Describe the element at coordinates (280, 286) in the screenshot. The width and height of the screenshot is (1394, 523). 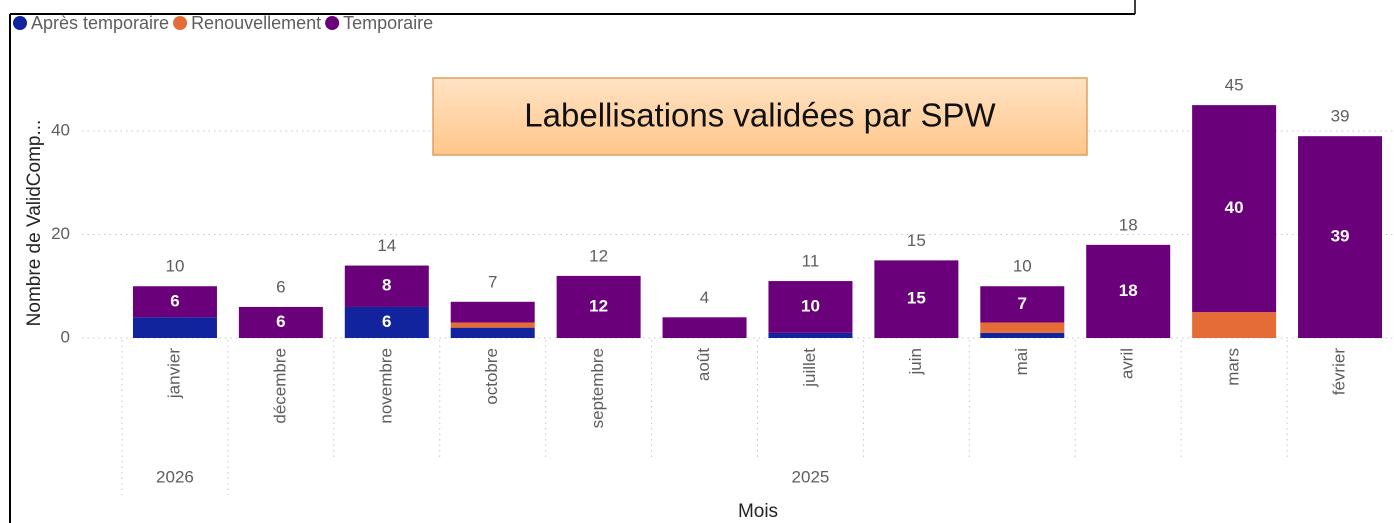
I see `total-label: 6` at that location.